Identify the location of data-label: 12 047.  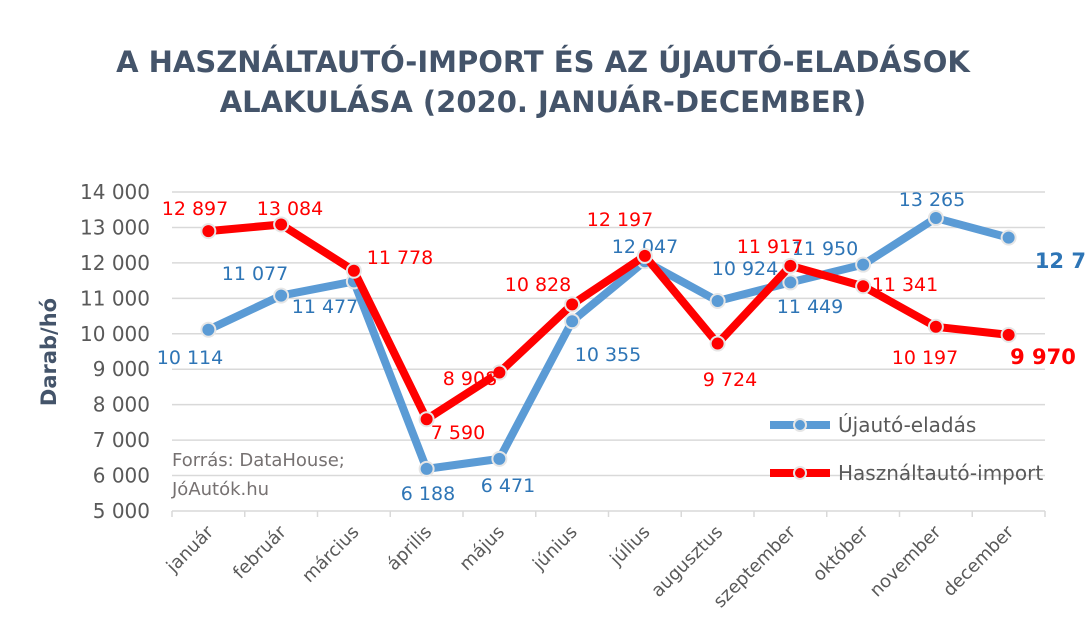
(645, 247).